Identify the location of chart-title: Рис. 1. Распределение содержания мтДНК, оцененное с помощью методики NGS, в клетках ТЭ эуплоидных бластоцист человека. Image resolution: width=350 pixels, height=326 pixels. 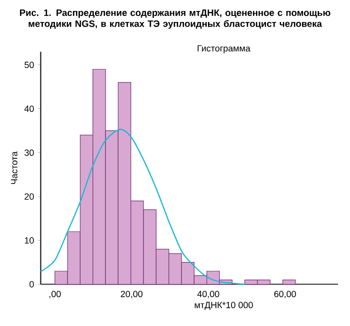
(175, 19).